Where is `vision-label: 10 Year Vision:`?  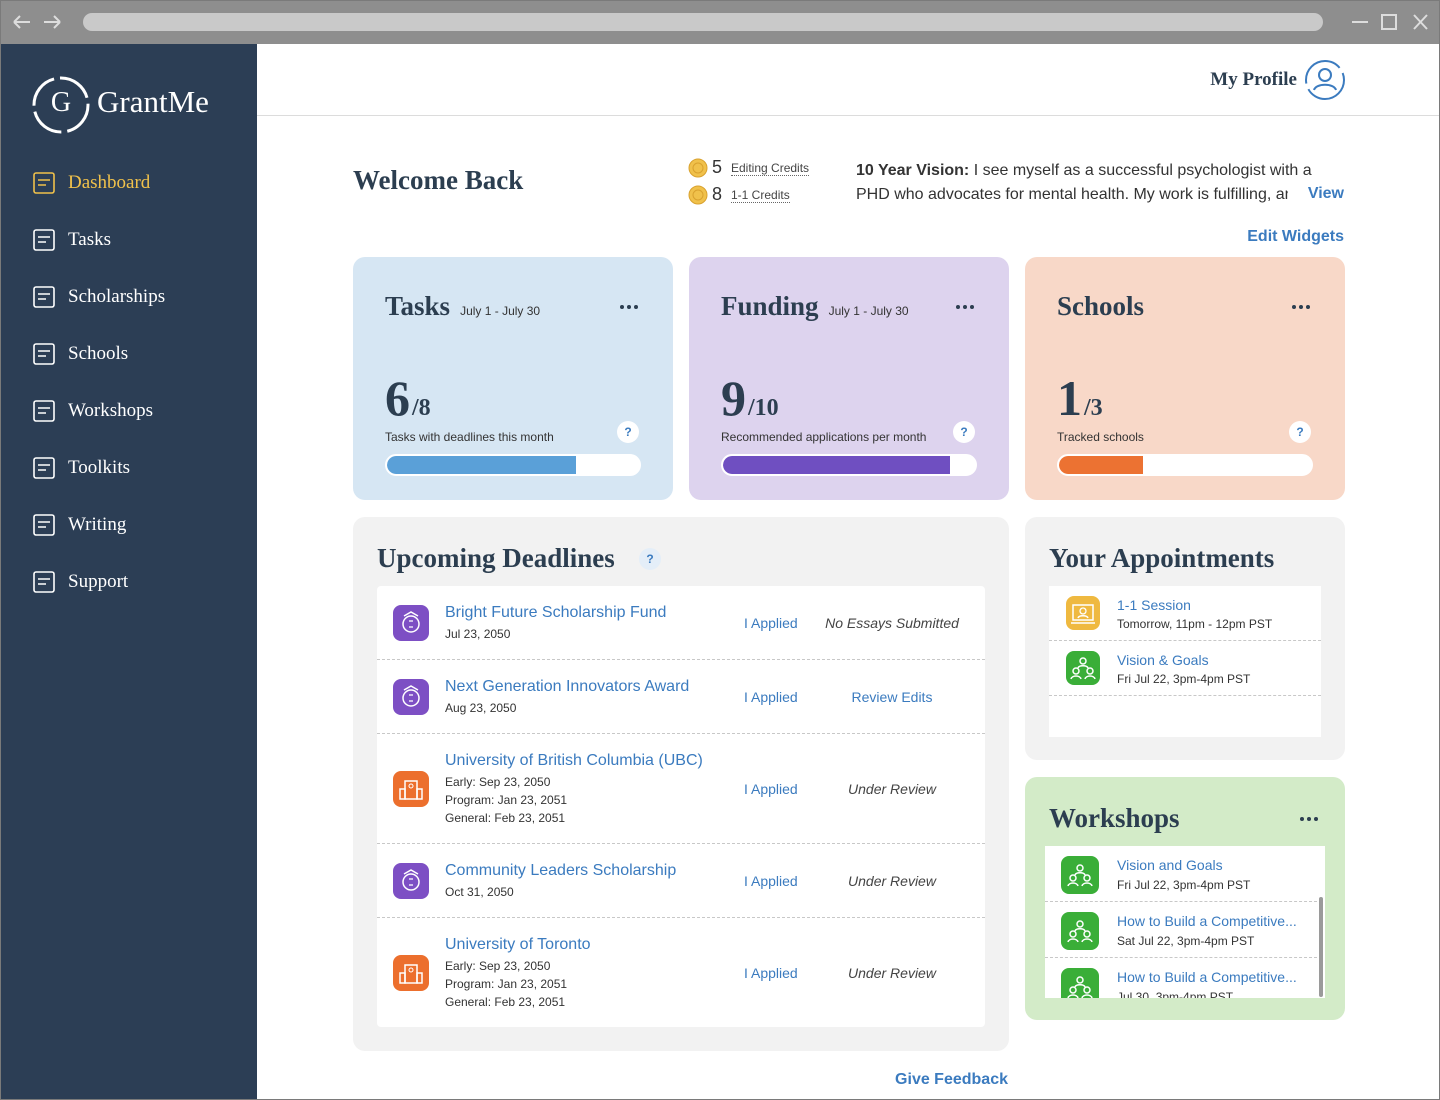
vision-label: 10 Year Vision: is located at coordinates (913, 170).